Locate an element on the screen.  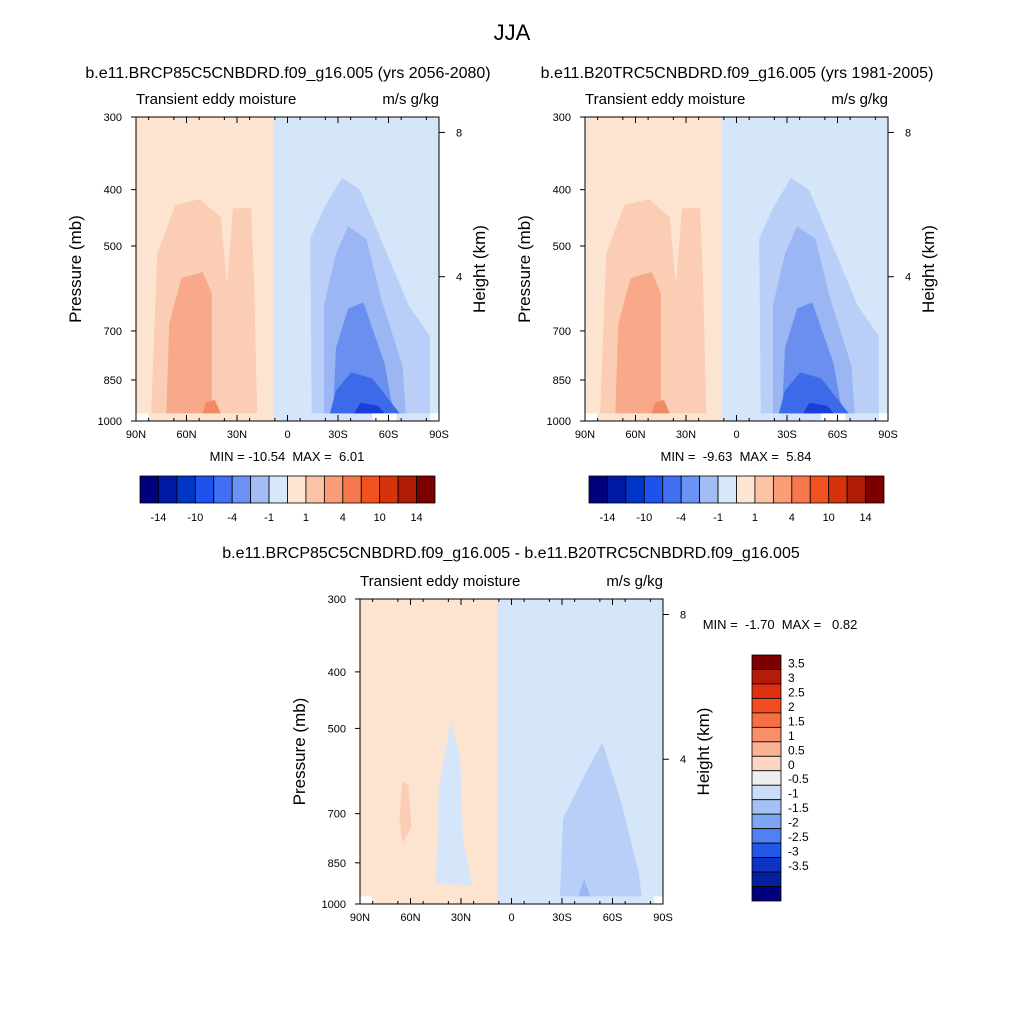
colorbar-label: -14 is located at coordinates (607, 518).